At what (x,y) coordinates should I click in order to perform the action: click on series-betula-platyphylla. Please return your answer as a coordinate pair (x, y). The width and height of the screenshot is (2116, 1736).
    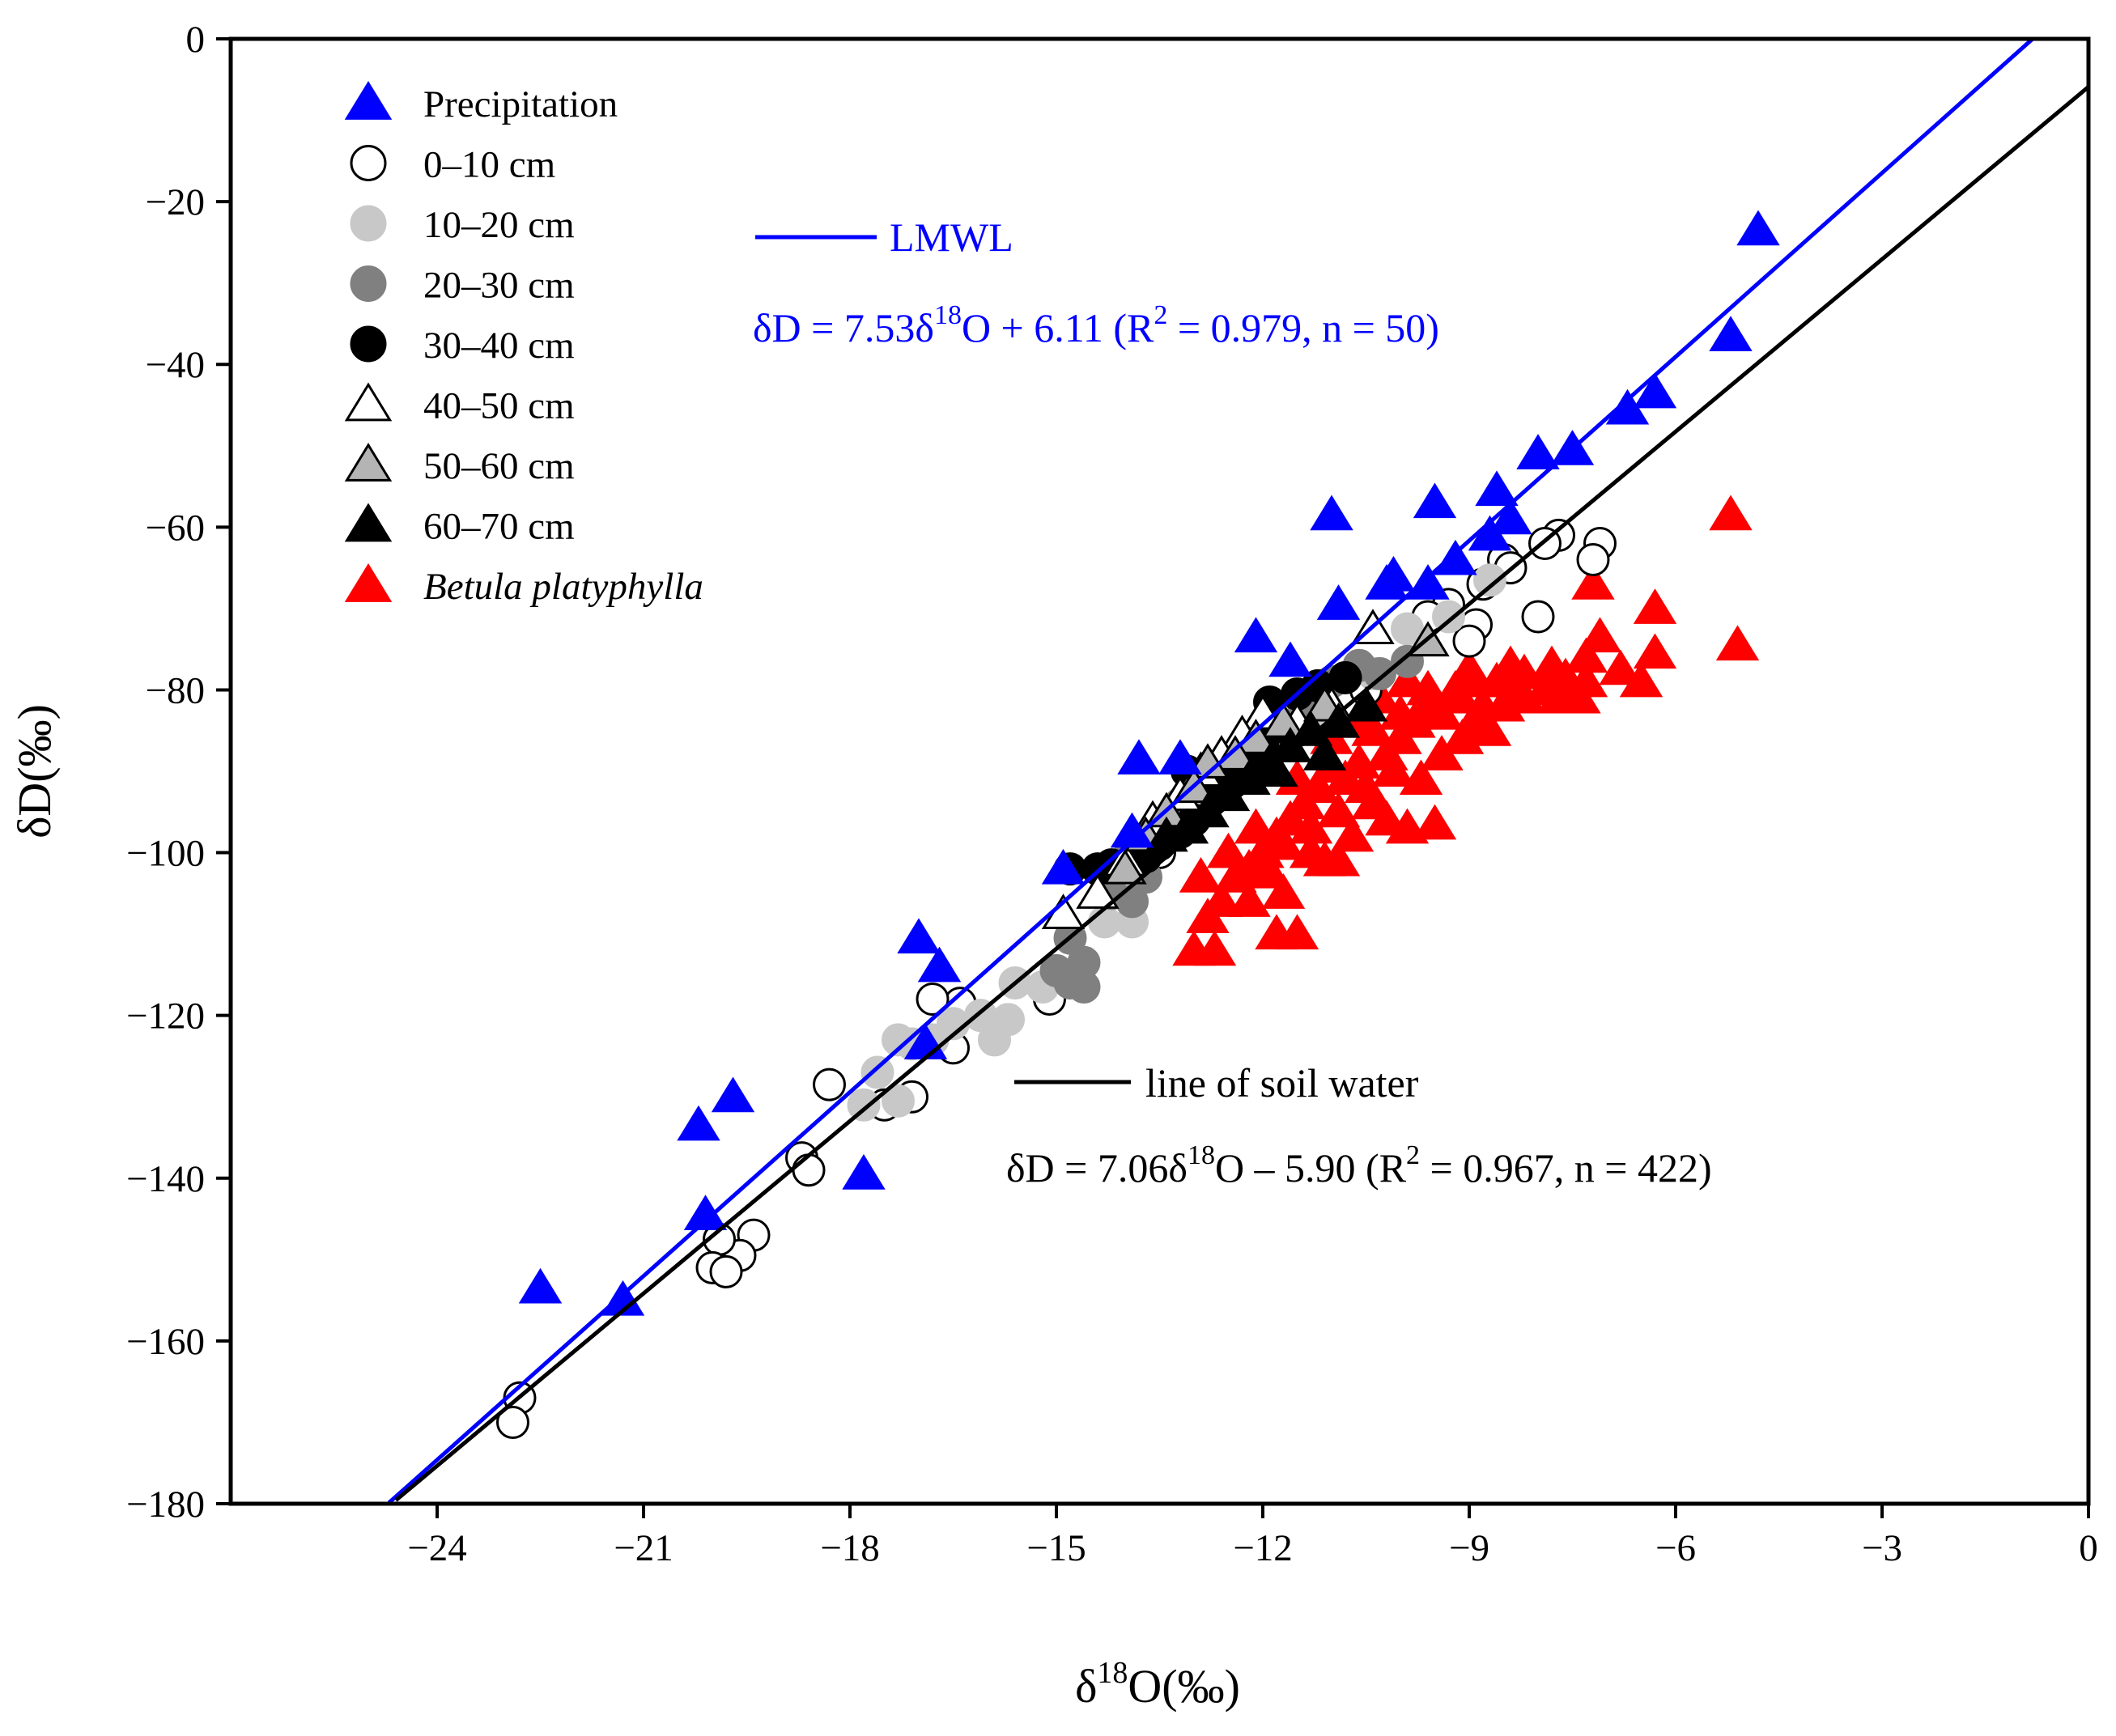
    Looking at the image, I should click on (1466, 730).